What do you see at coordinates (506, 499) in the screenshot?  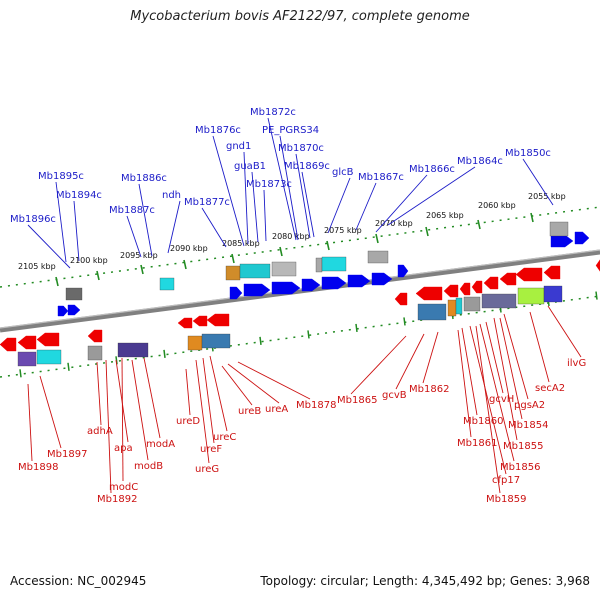 I see `gene-label-mb1859: Mb1859` at bounding box center [506, 499].